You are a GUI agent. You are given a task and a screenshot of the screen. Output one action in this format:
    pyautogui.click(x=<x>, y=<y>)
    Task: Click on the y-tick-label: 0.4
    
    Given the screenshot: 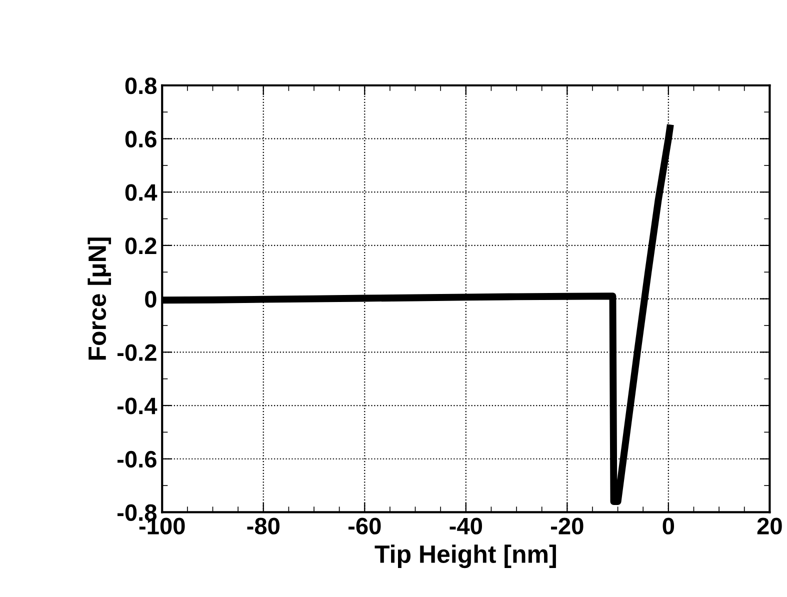 What is the action you would take?
    pyautogui.click(x=141, y=192)
    